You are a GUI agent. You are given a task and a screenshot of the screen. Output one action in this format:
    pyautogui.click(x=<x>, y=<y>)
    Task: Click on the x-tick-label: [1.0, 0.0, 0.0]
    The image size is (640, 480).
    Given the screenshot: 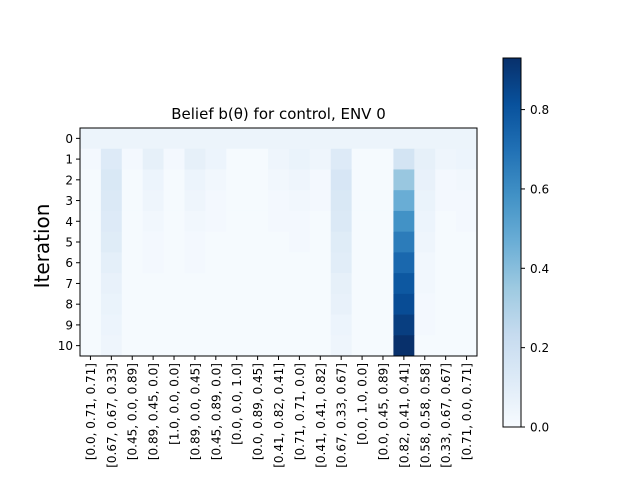 What is the action you would take?
    pyautogui.click(x=175, y=404)
    